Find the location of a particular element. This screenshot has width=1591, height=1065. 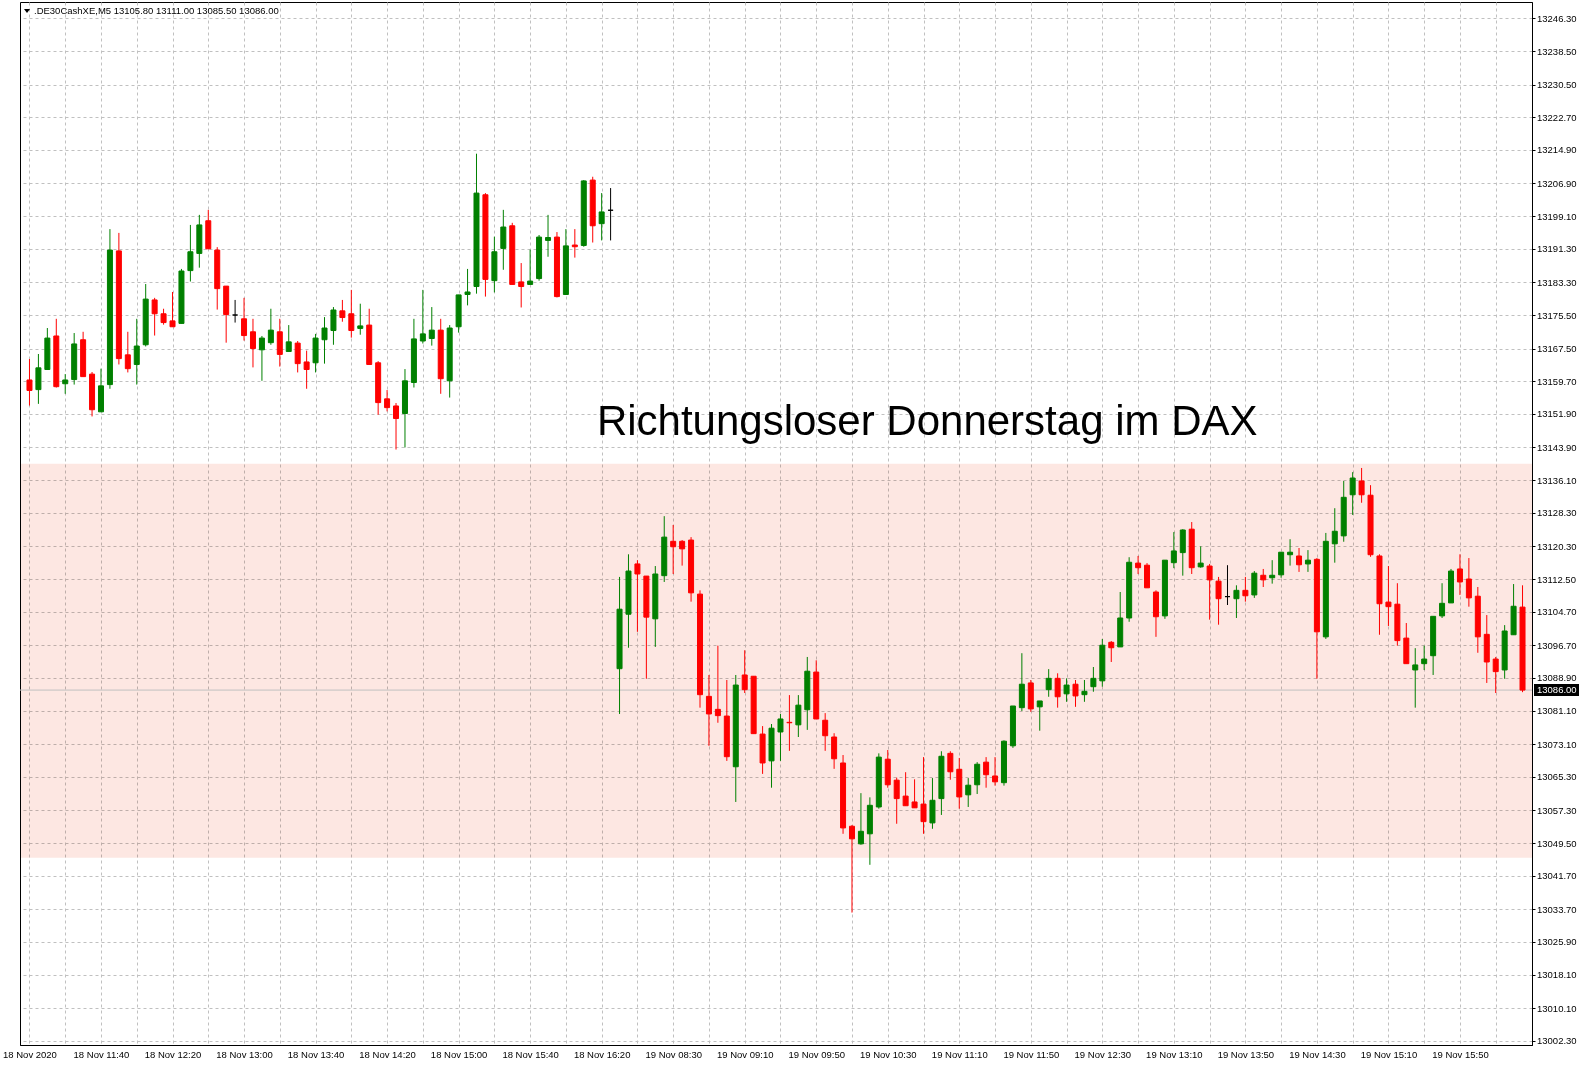

x-tick-label: 19 Nov 15:10 is located at coordinates (1389, 1054).